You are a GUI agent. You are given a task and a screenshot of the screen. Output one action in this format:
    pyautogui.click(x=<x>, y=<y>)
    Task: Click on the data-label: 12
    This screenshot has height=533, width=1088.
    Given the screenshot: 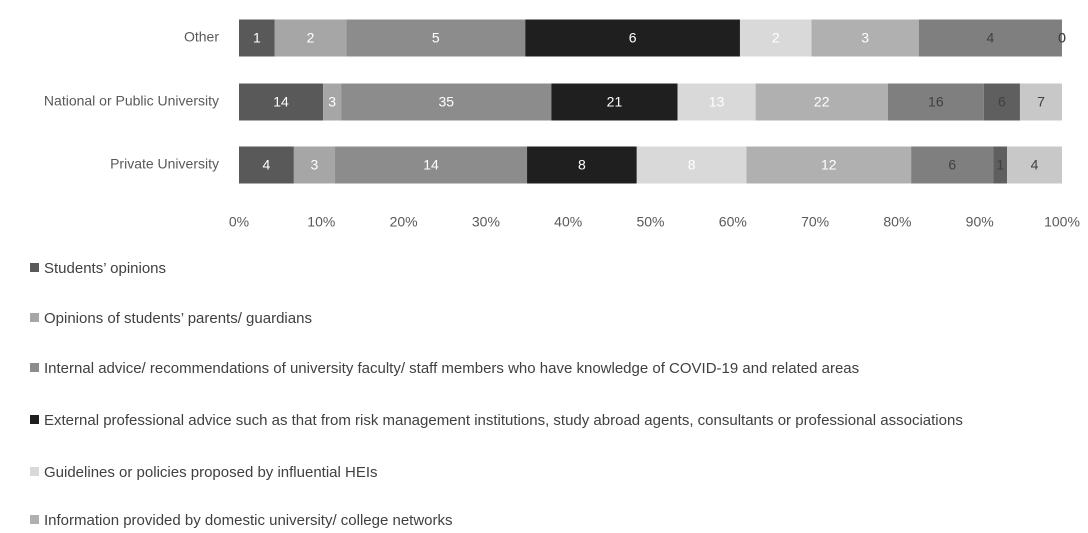 What is the action you would take?
    pyautogui.click(x=829, y=165)
    